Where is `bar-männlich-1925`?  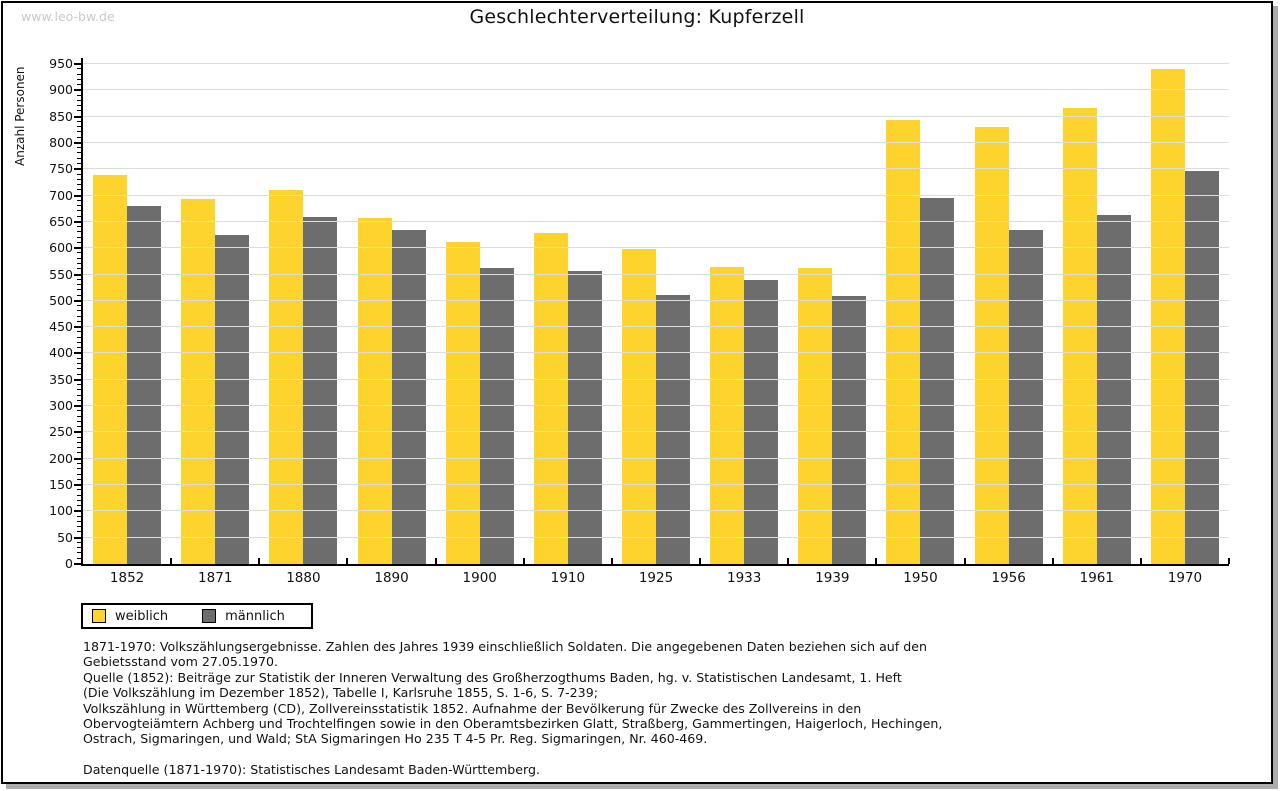 bar-männlich-1925 is located at coordinates (673, 429).